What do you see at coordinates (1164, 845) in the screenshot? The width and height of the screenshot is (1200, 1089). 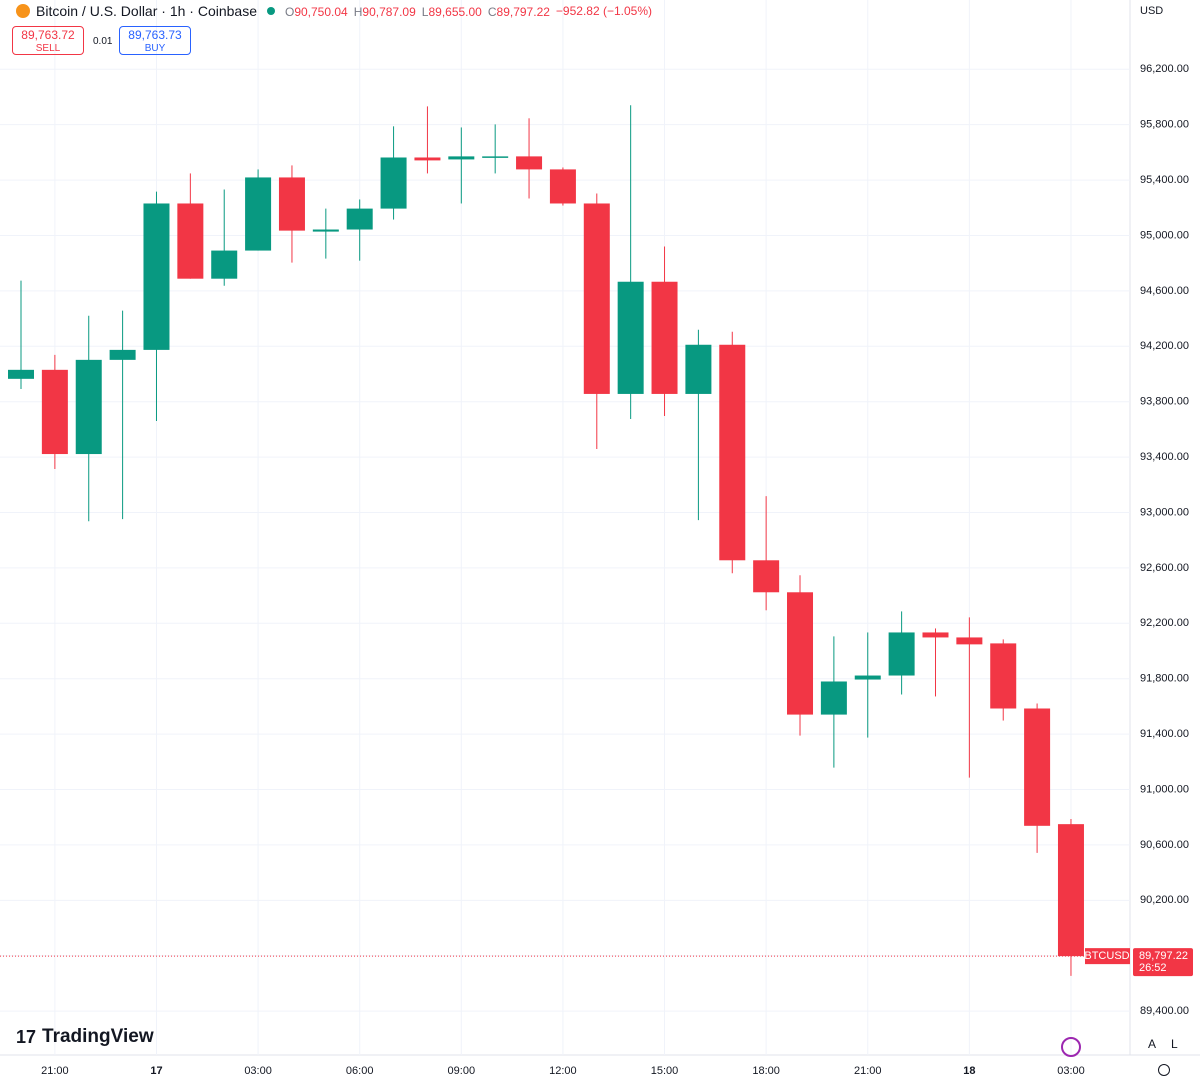 I see `y-tick-label: 90,600.00` at bounding box center [1164, 845].